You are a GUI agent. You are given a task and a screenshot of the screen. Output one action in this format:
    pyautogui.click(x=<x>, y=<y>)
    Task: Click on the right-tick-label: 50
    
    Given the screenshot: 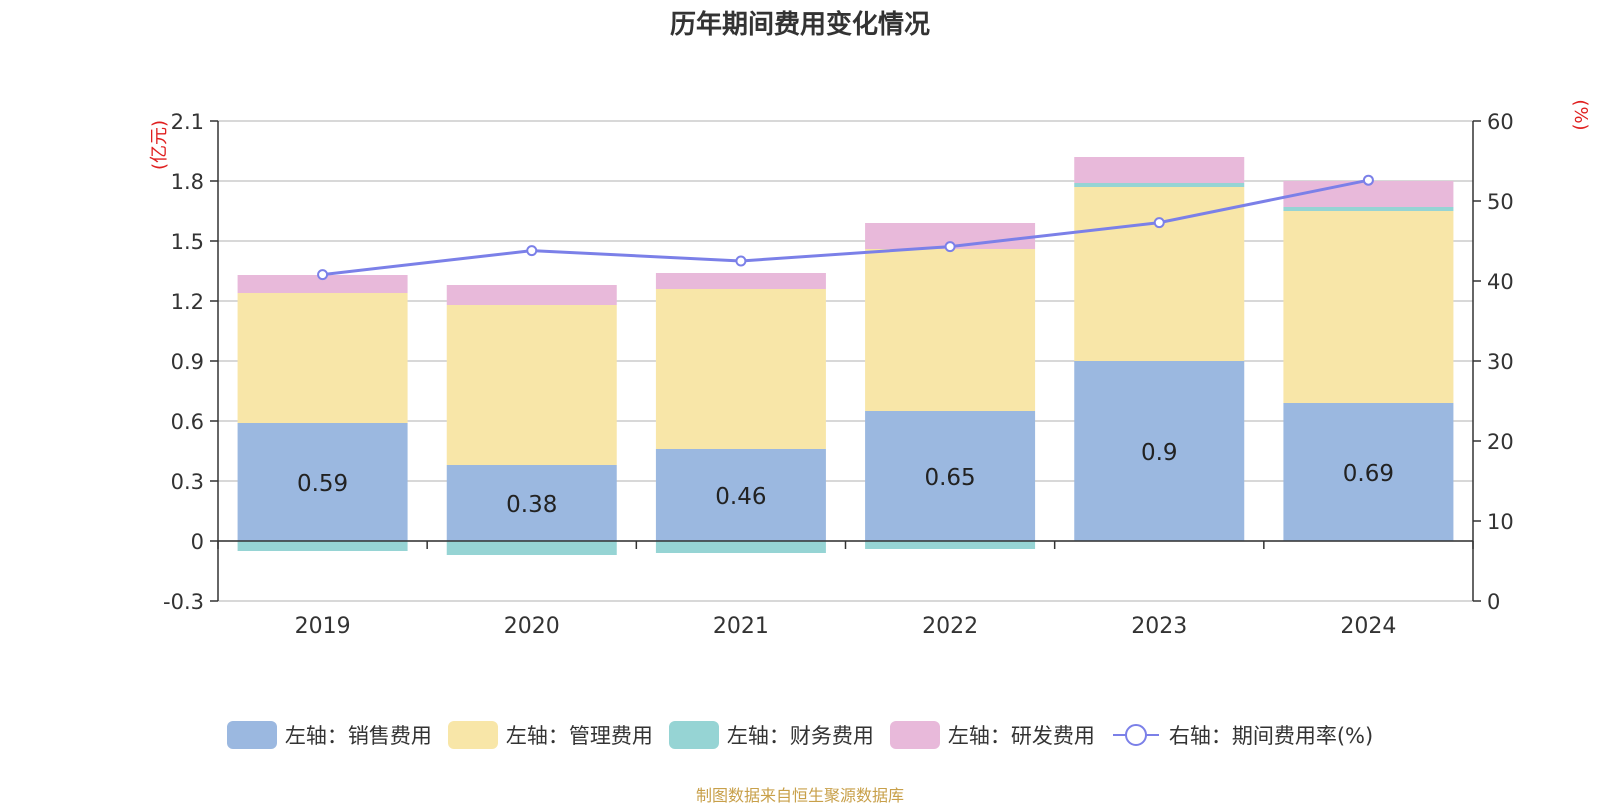 What is the action you would take?
    pyautogui.click(x=1500, y=202)
    